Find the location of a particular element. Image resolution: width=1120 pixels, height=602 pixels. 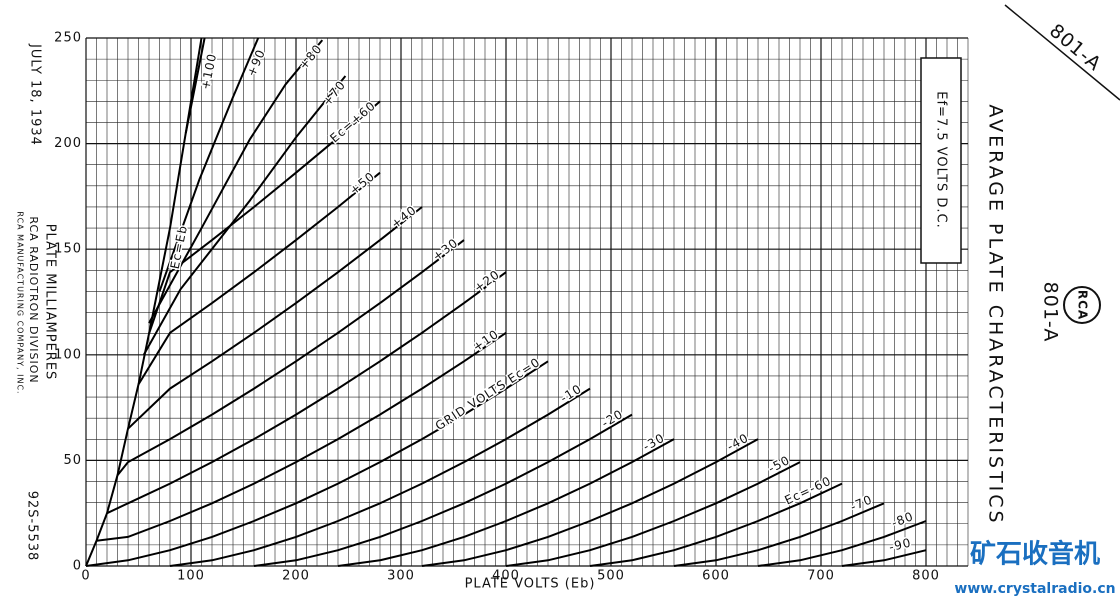

maker: RCA RADIOTRON DIVISION is located at coordinates (33, 299).